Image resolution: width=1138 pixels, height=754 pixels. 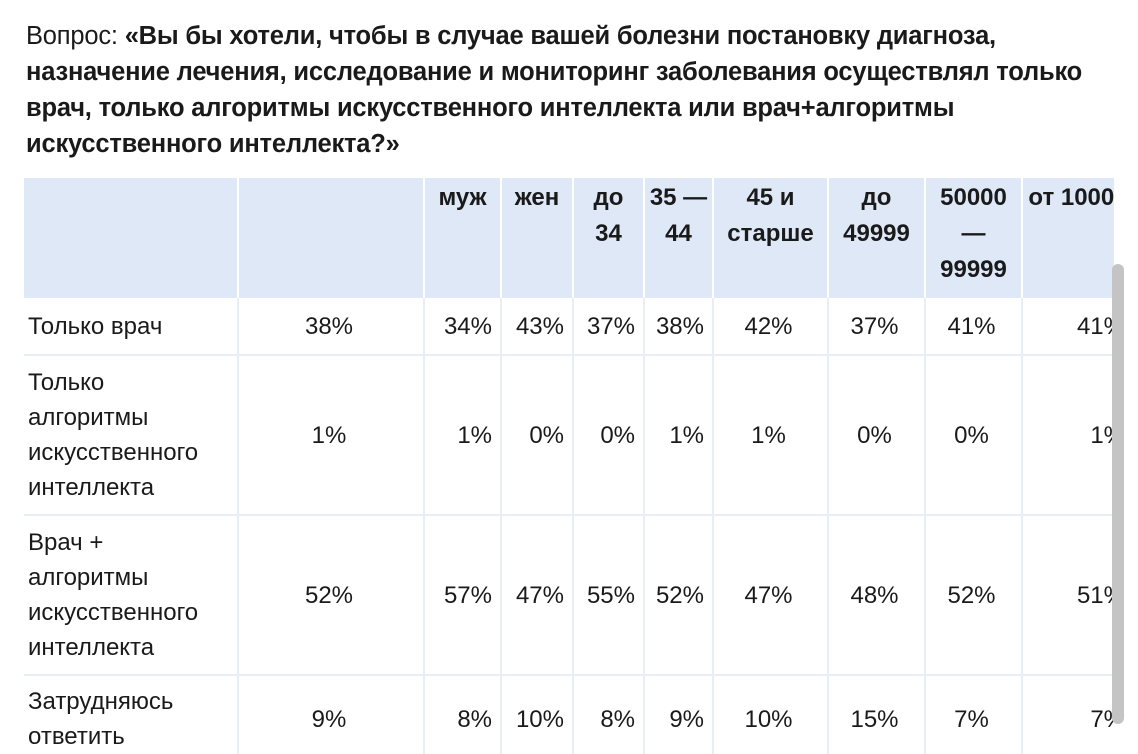 I want to click on header-row-label, so click(x=131, y=238).